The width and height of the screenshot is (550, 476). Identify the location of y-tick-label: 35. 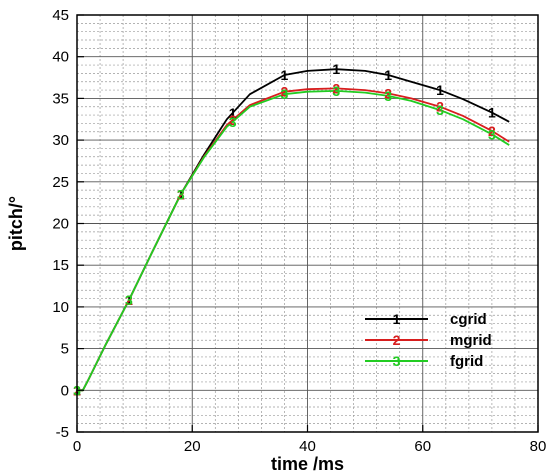
(60, 98).